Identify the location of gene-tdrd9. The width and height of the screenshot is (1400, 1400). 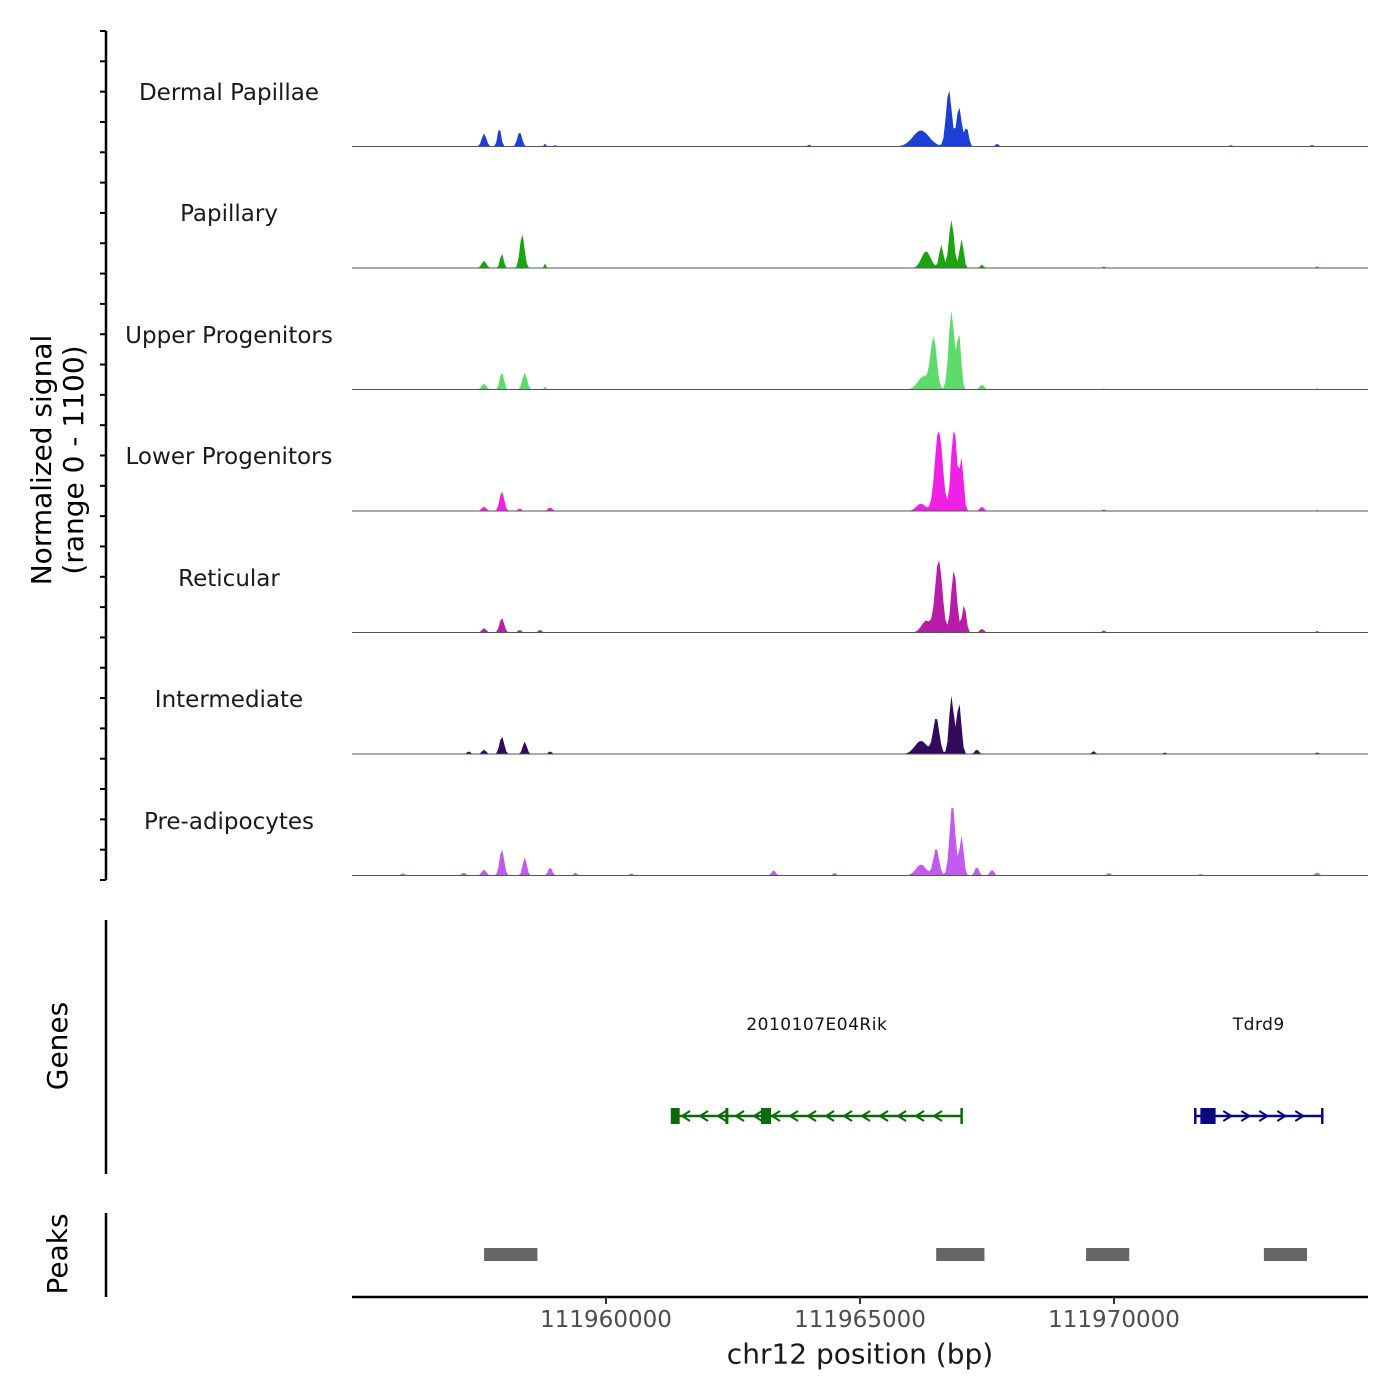
(1259, 1116).